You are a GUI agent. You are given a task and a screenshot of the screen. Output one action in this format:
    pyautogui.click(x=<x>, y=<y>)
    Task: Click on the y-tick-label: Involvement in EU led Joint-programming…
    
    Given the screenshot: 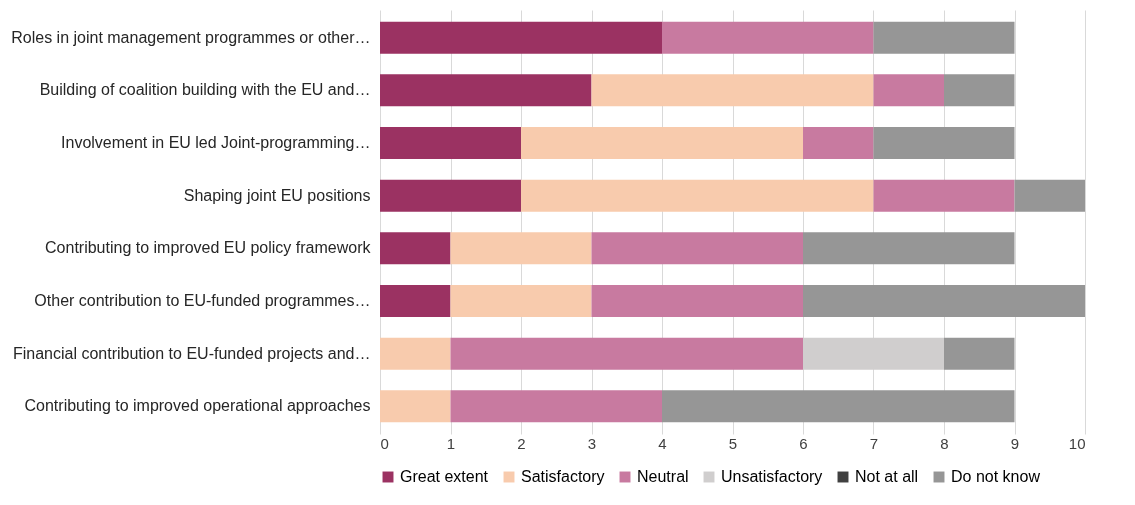 What is the action you would take?
    pyautogui.click(x=216, y=142)
    